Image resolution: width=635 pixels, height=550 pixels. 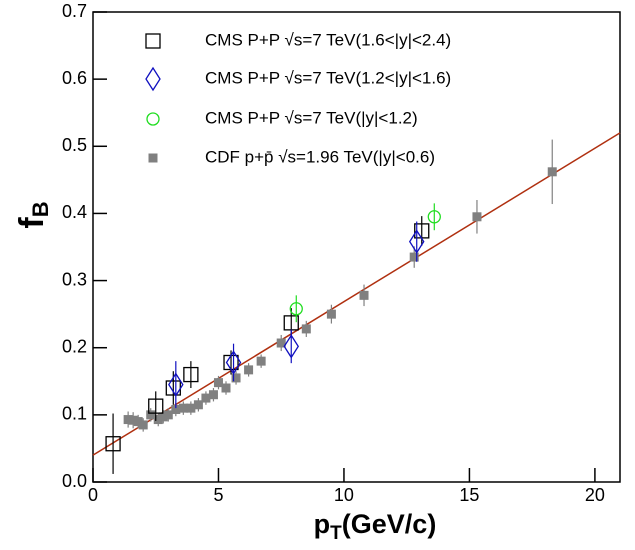 I want to click on y-axis-label: fB, so click(x=33, y=214).